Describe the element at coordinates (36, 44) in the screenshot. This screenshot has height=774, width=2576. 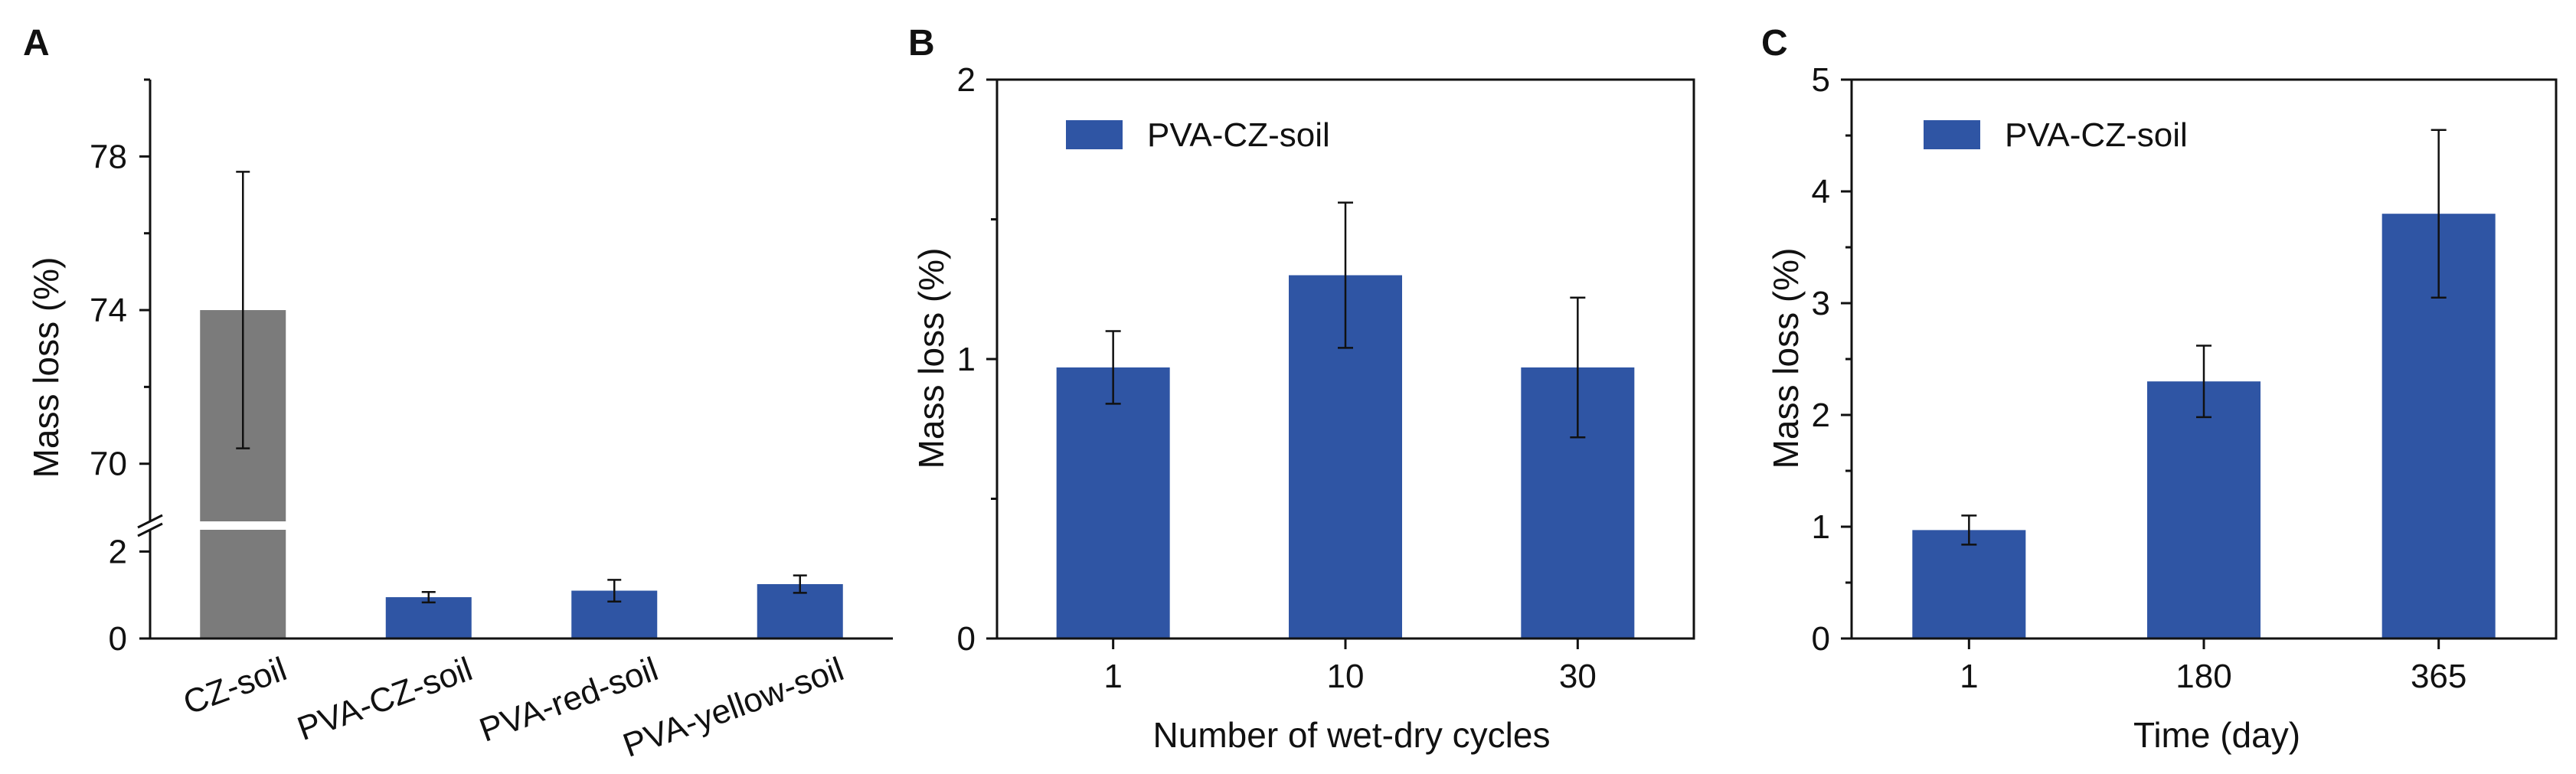
I see `panel-label-a: A` at that location.